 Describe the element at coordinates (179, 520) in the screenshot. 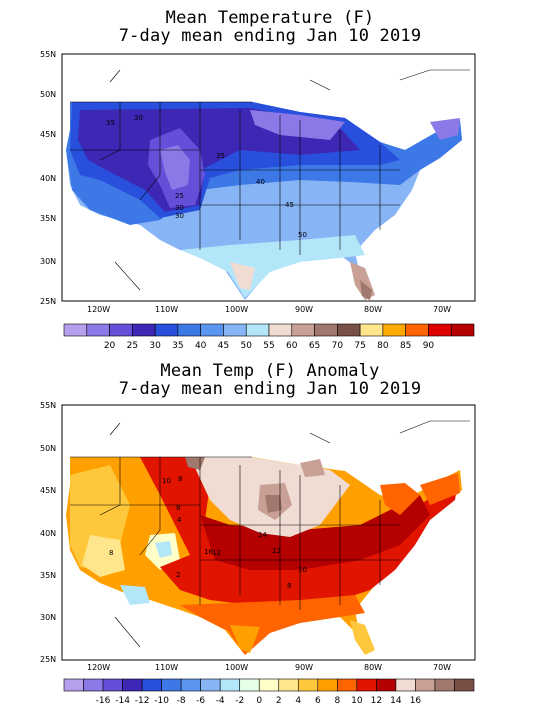

I see `contour-label: 4` at that location.